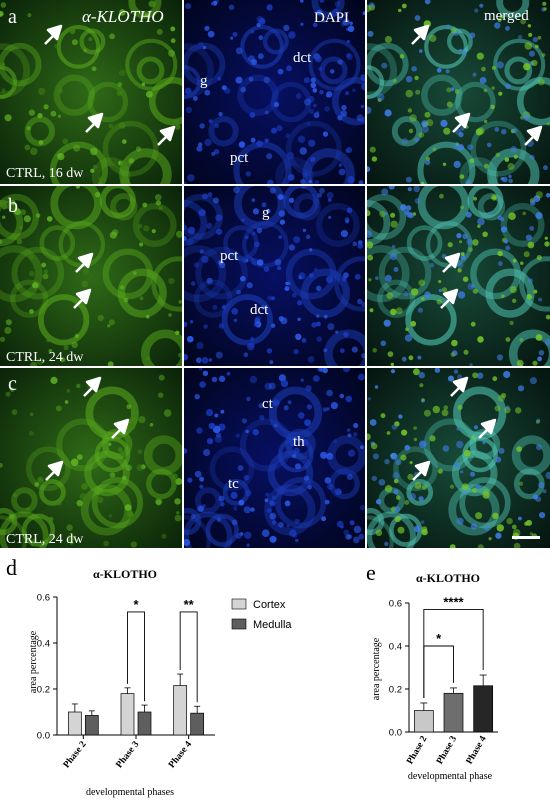 Image resolution: width=550 pixels, height=804 pixels. Describe the element at coordinates (458, 276) in the screenshot. I see `micrograph-merged-row2` at that location.